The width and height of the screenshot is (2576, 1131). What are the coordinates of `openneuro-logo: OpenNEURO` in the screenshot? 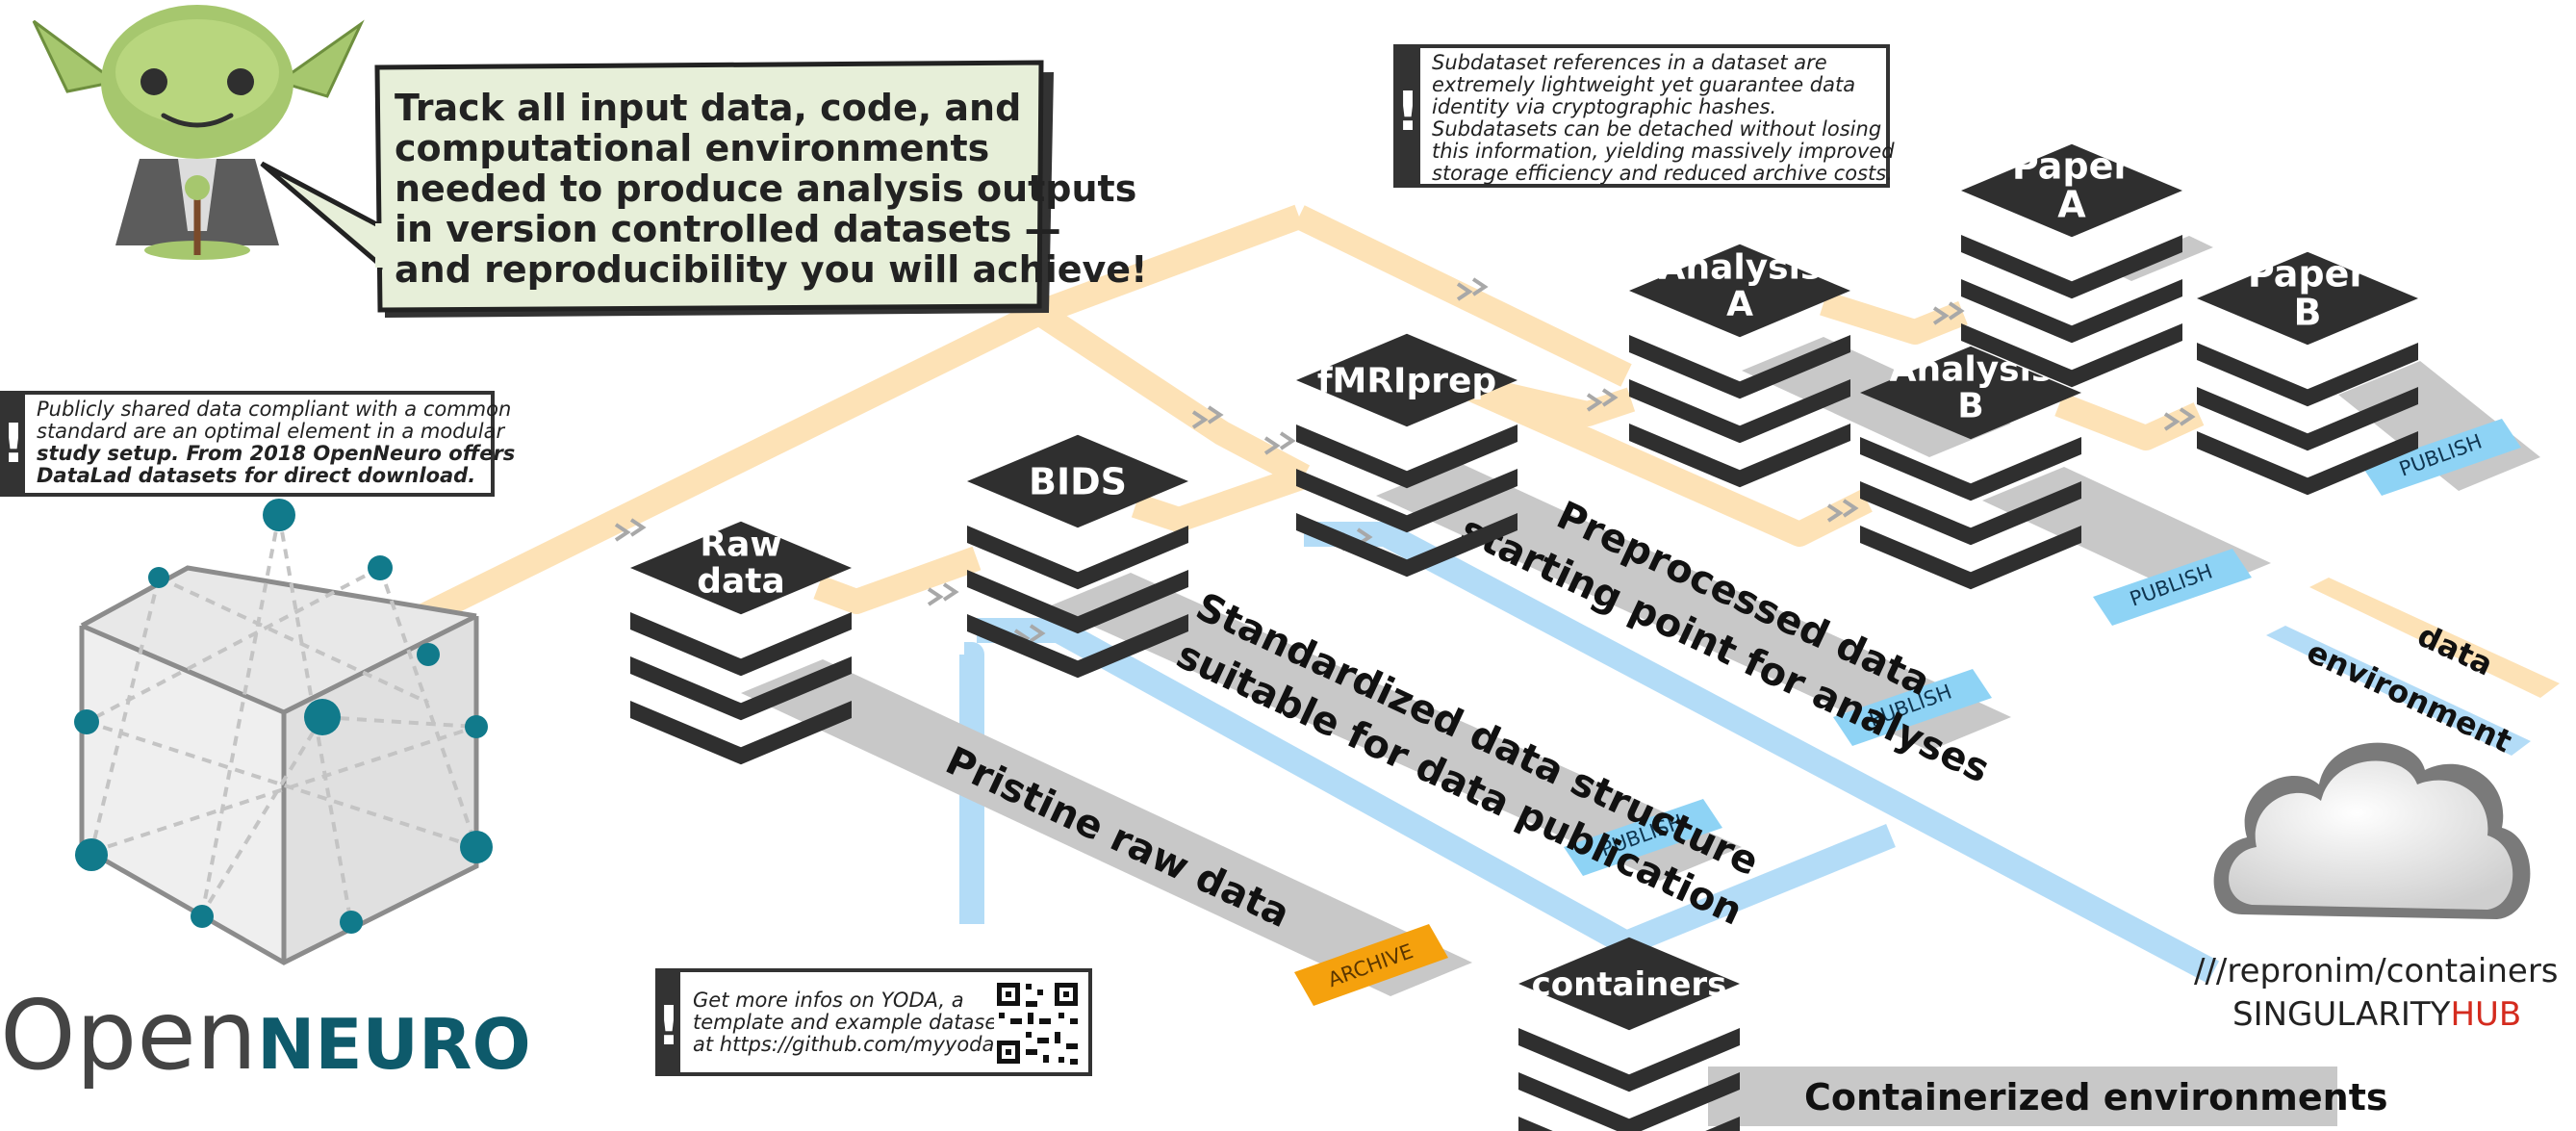 It's located at (265, 1035).